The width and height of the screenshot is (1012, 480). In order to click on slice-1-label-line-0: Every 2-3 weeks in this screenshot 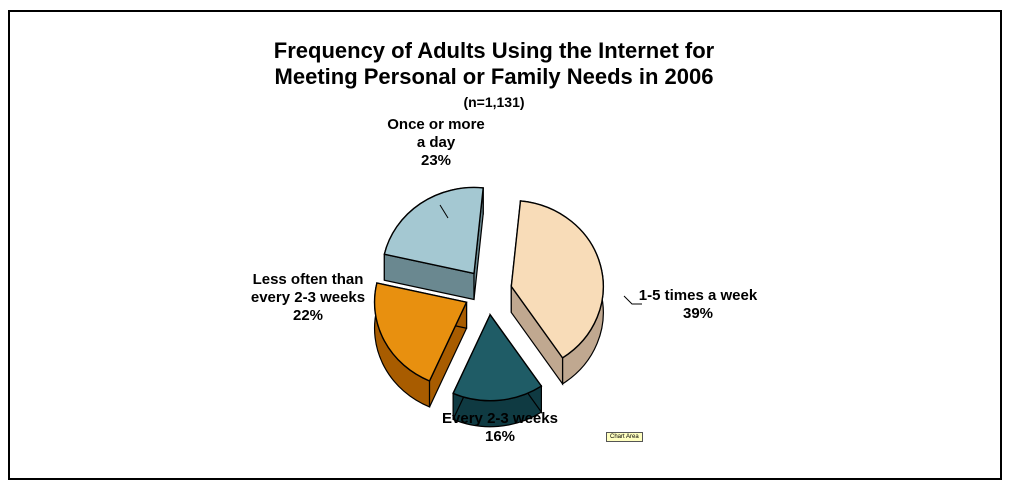, I will do `click(500, 418)`.